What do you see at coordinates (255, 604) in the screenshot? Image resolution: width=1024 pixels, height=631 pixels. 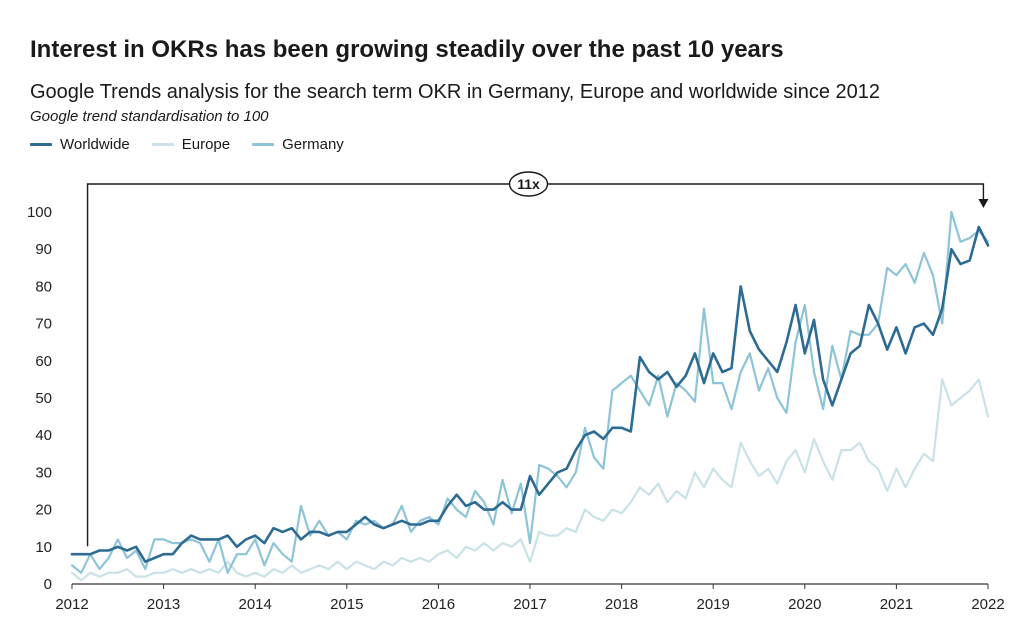 I see `x-tick-label: 2014` at bounding box center [255, 604].